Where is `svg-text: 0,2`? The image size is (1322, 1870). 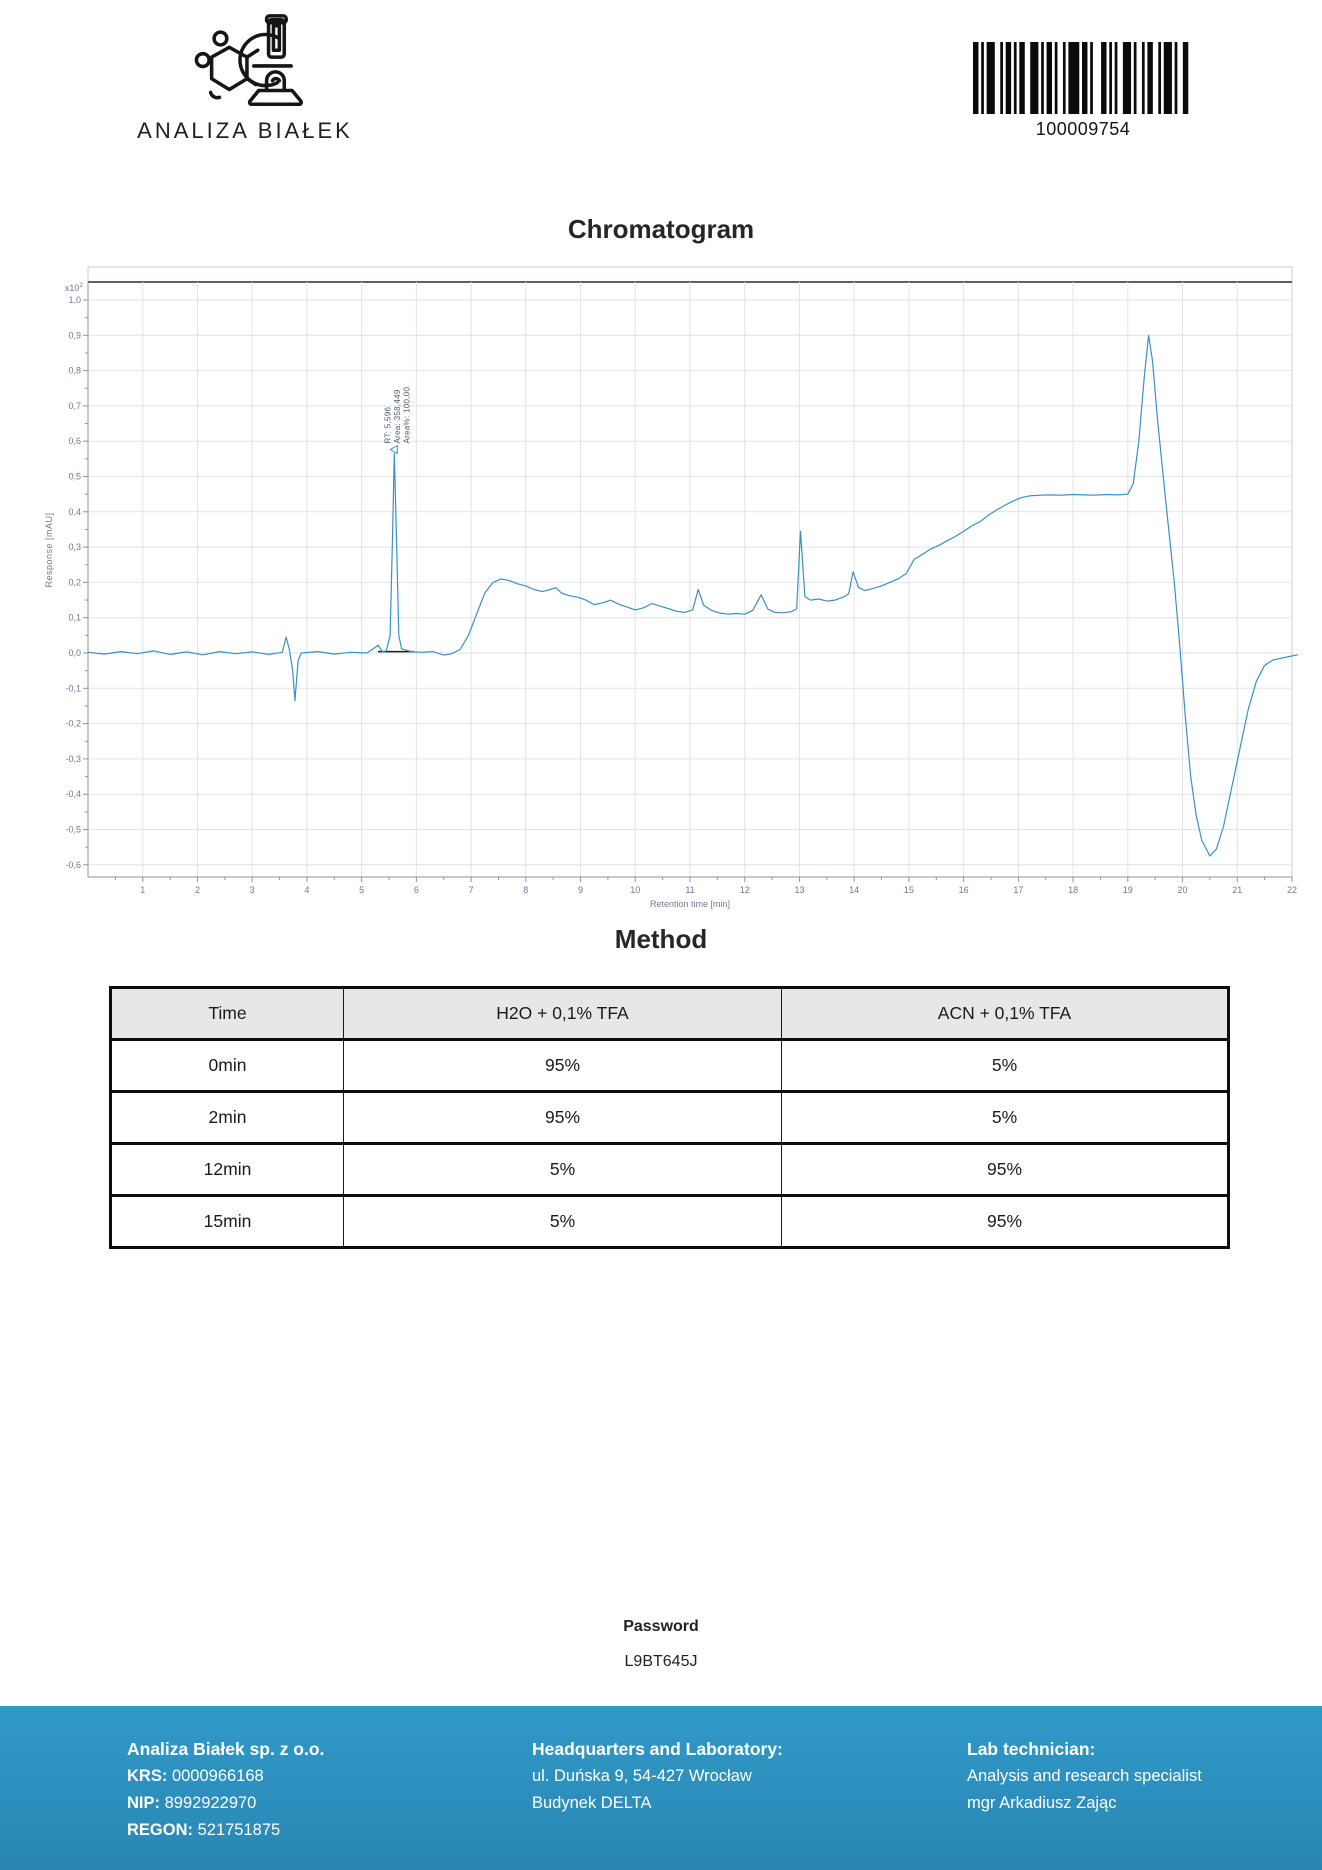 svg-text: 0,2 is located at coordinates (74, 582).